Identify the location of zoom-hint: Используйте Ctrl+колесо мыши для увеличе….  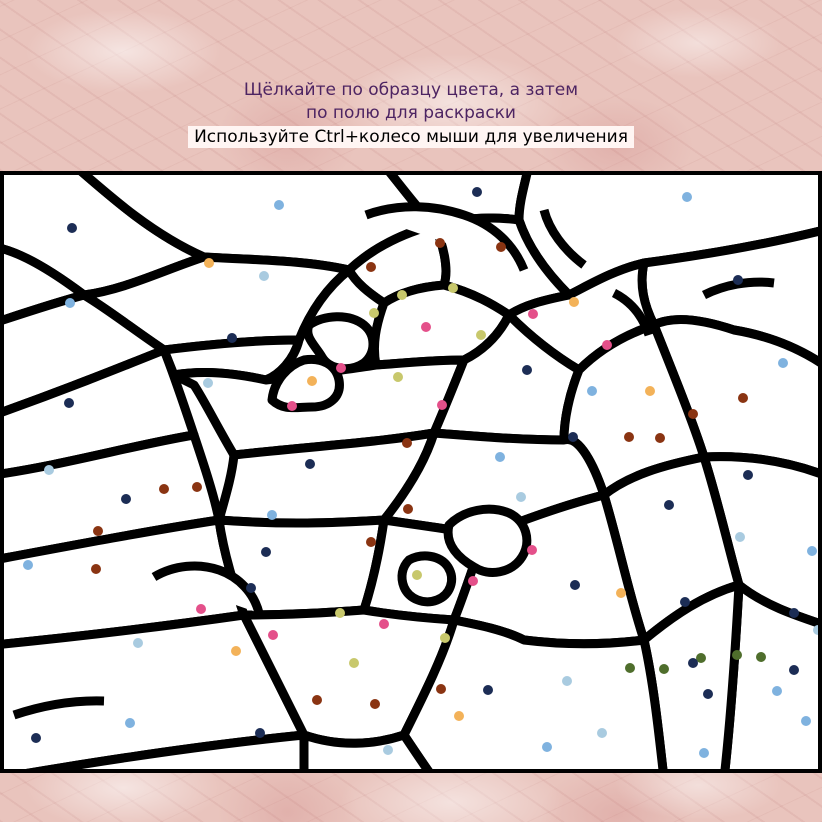
(411, 137).